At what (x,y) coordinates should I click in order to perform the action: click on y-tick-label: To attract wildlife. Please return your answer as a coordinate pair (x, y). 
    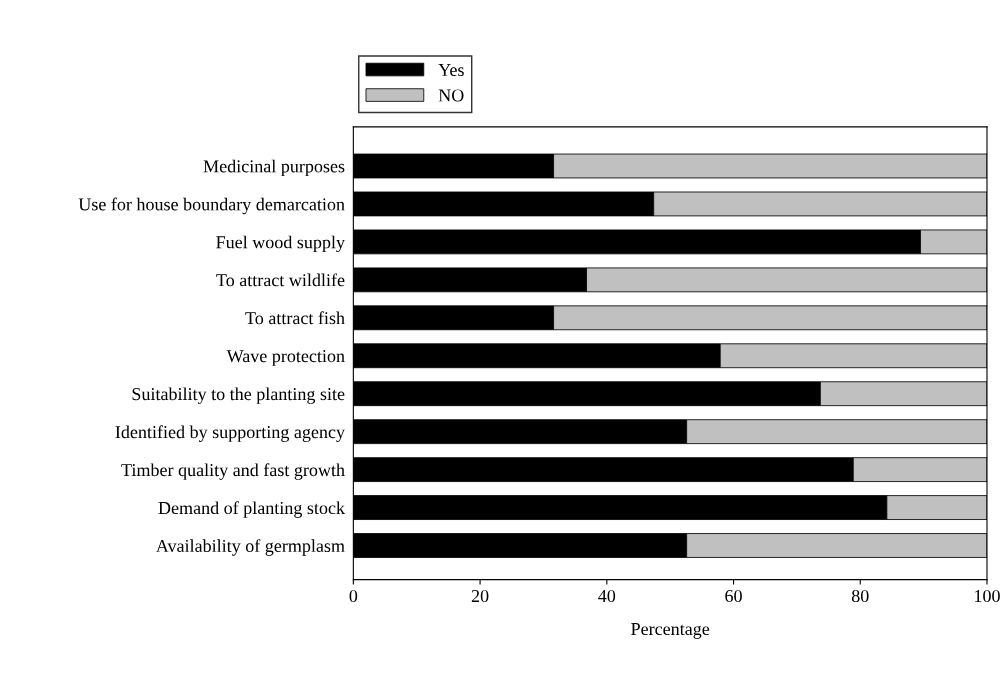
    Looking at the image, I should click on (280, 280).